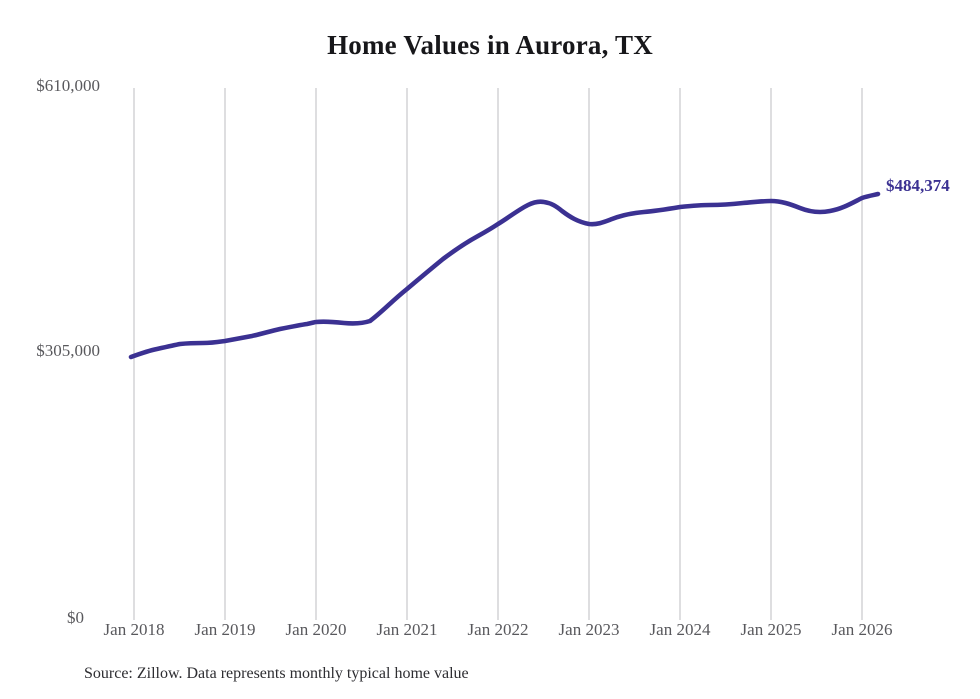  I want to click on x-axis-tick-jan-2022: Jan 2022, so click(498, 629).